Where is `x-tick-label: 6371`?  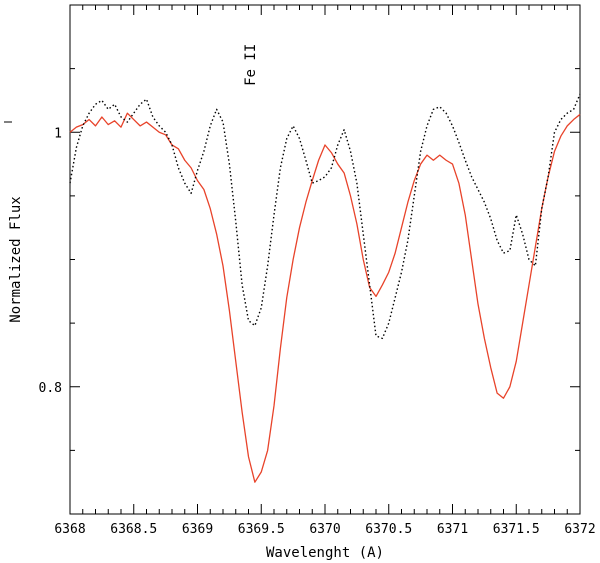
x-tick-label: 6371 is located at coordinates (452, 529).